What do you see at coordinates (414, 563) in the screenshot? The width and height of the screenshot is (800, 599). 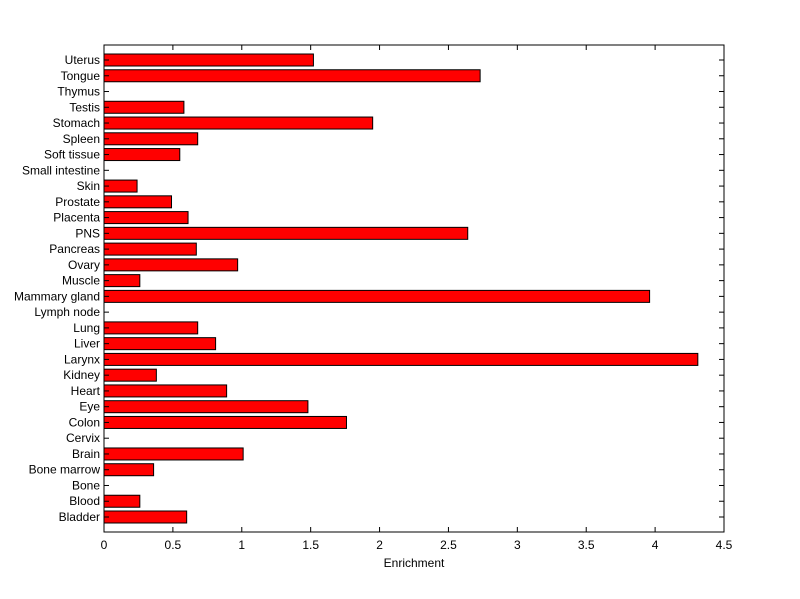 I see `x-axis-title: Enrichment` at bounding box center [414, 563].